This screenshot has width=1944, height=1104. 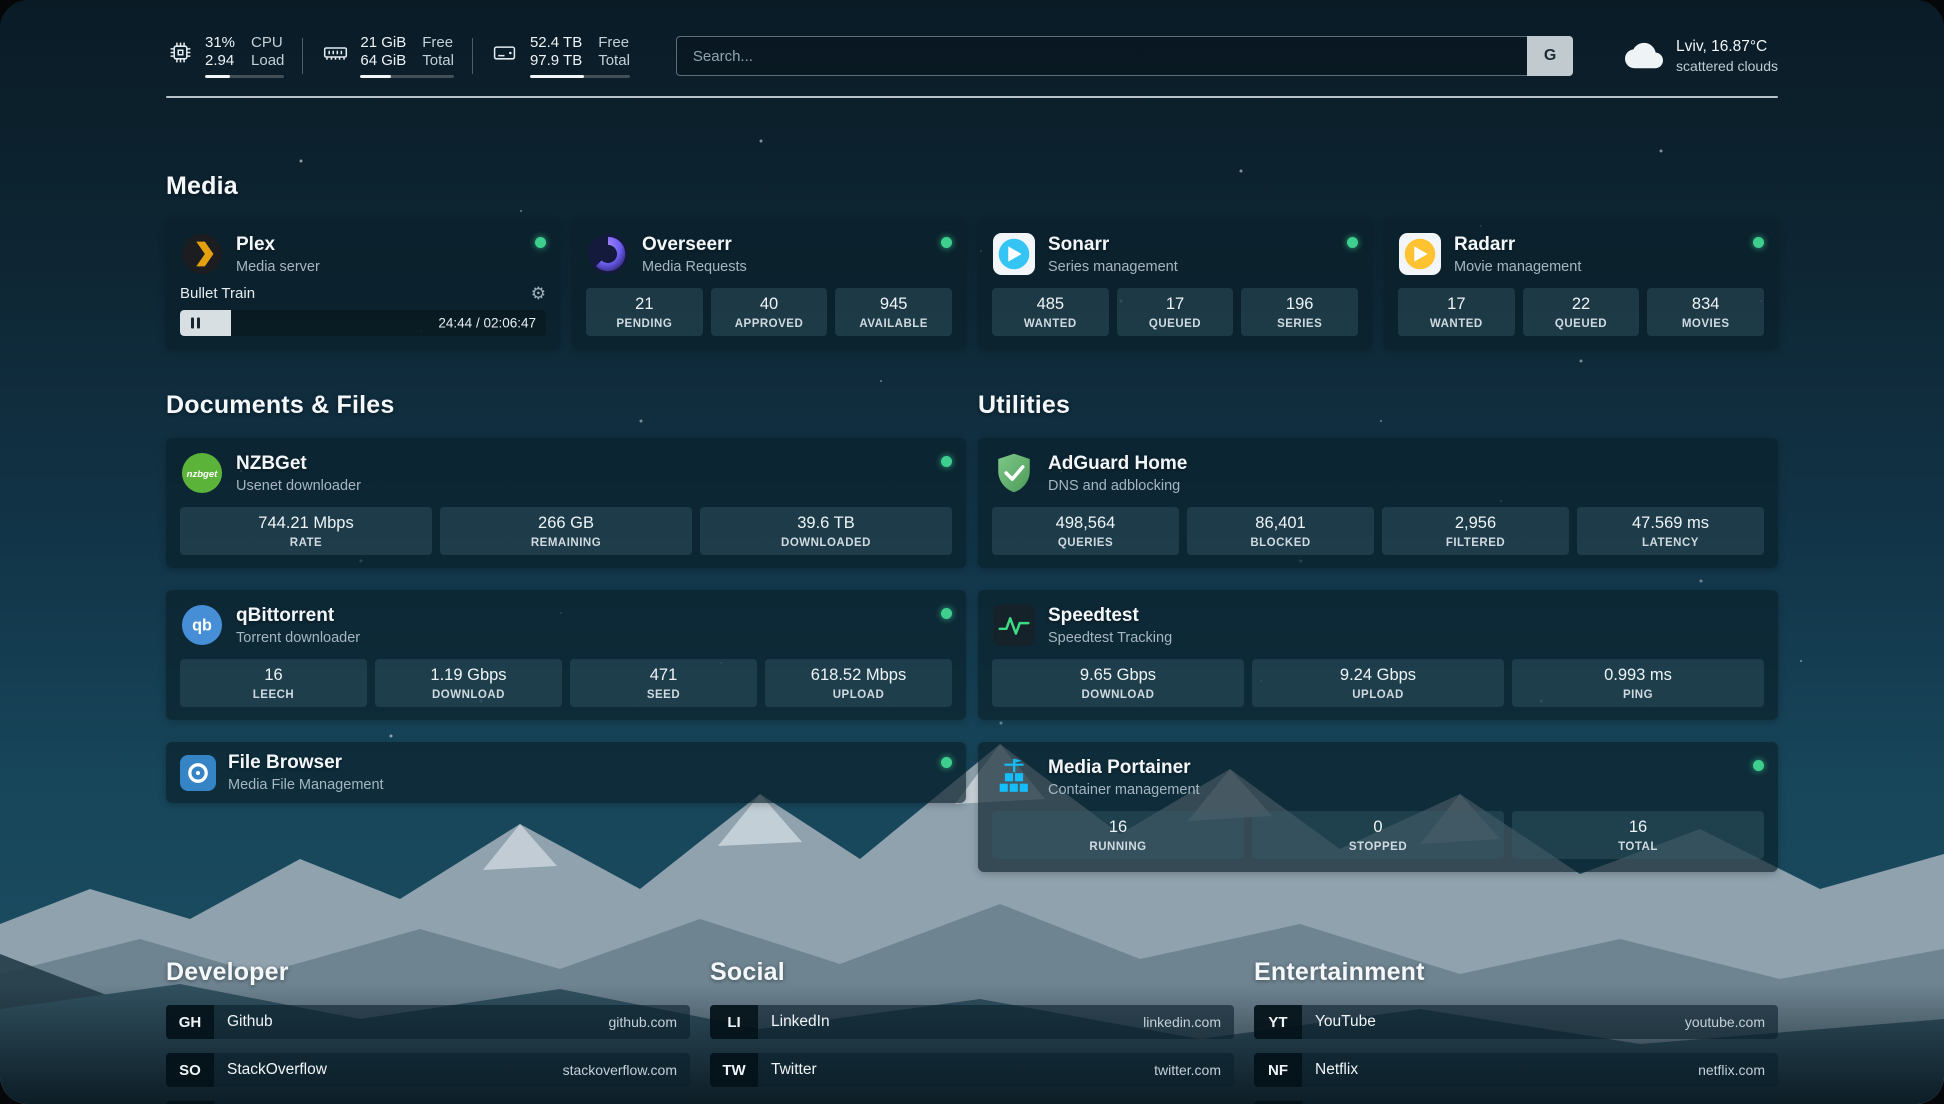 I want to click on stat-queries: 498,564 QUERIES, so click(x=1085, y=531).